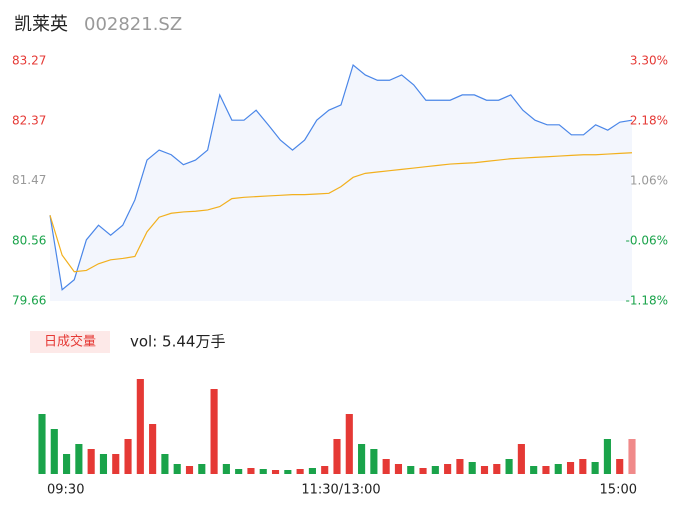  What do you see at coordinates (41, 24) in the screenshot?
I see `stock-name: 凯莱英` at bounding box center [41, 24].